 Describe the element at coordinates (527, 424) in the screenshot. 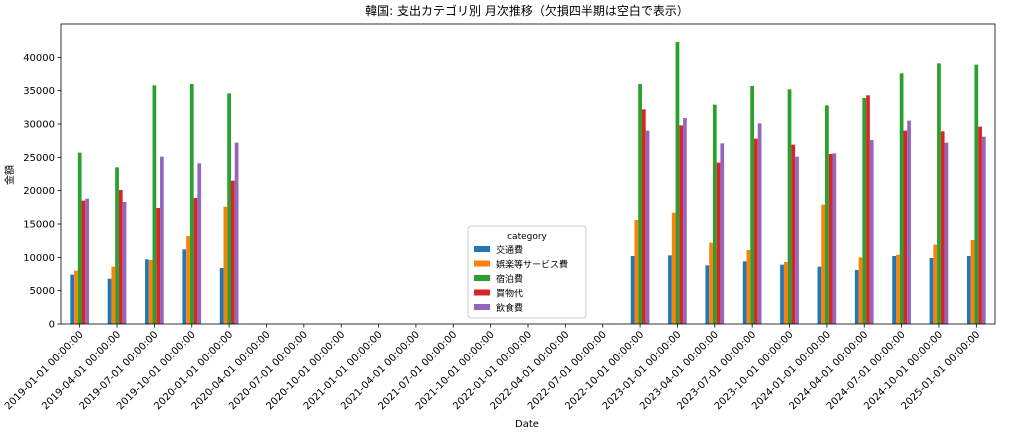

I see `x-axis-label: Date` at that location.